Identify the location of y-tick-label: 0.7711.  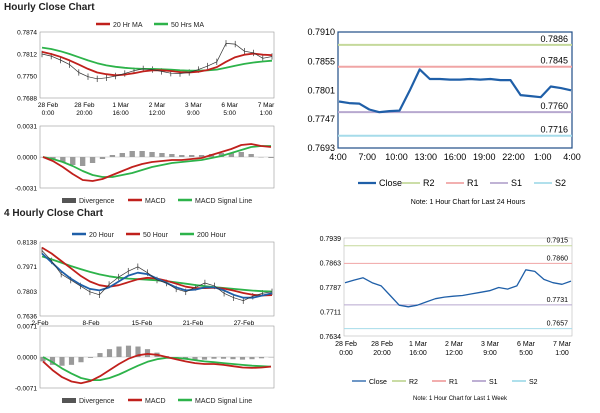
(330, 312).